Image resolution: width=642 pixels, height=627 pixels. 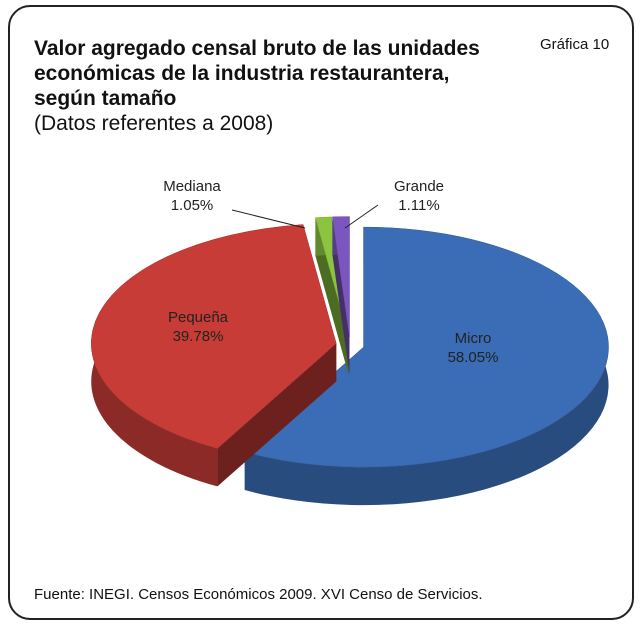 What do you see at coordinates (192, 205) in the screenshot?
I see `slice-value-label: 1.05%` at bounding box center [192, 205].